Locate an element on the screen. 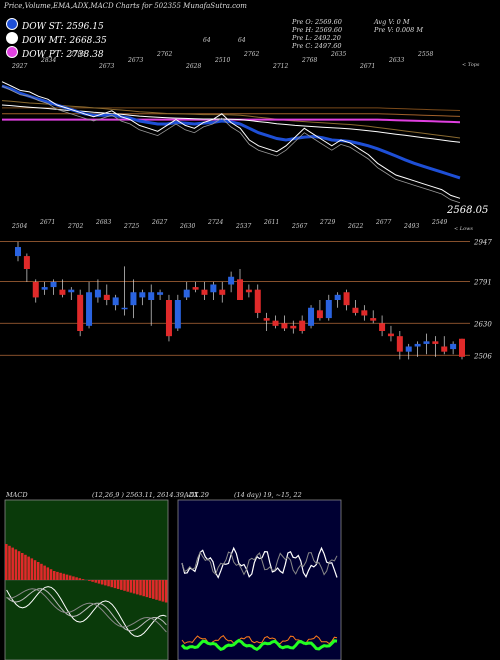 The image size is (500, 660). legend-label: DOW ST: 2596.15 is located at coordinates (63, 27).